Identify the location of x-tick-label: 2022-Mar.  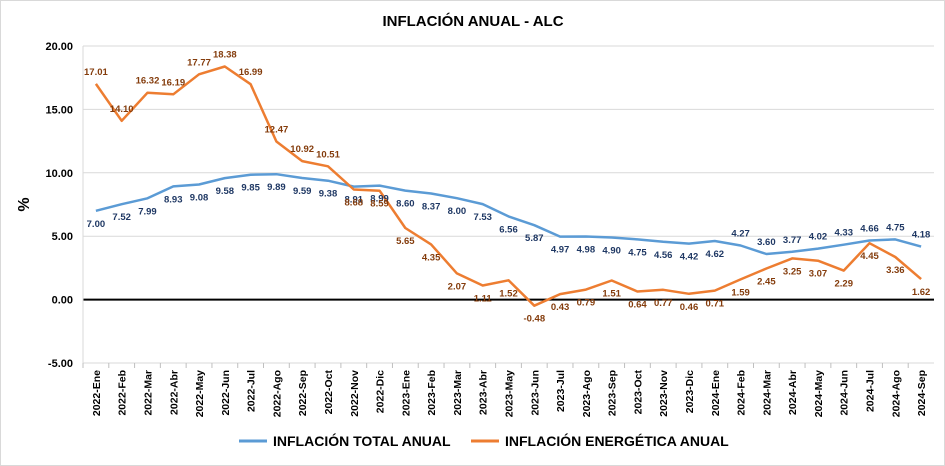
(148, 393).